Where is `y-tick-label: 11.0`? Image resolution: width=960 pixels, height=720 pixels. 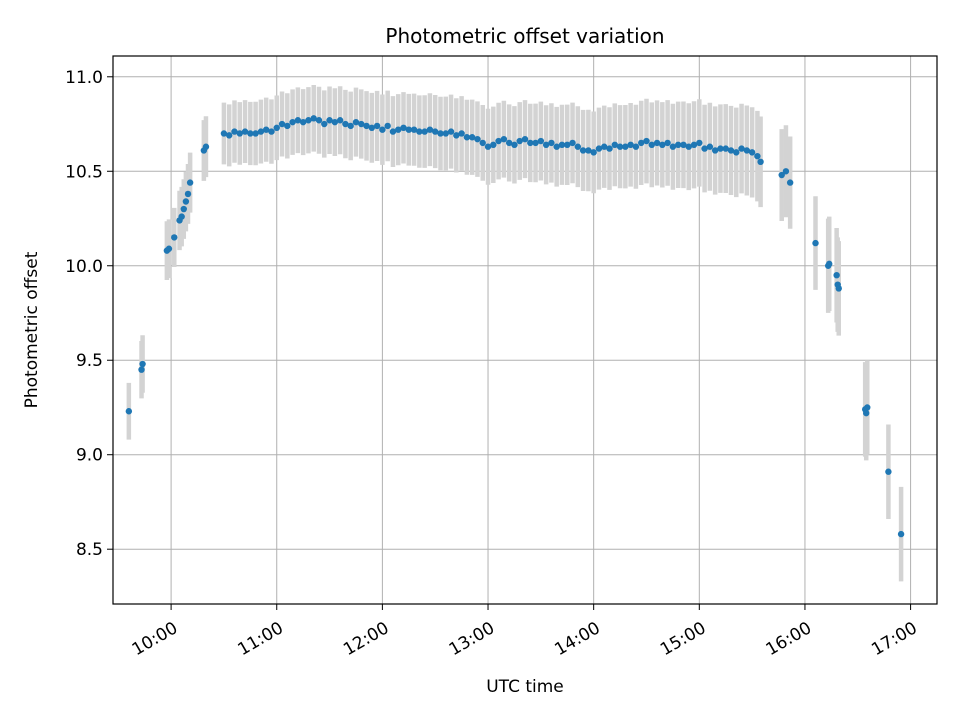
y-tick-label: 11.0 is located at coordinates (84, 78).